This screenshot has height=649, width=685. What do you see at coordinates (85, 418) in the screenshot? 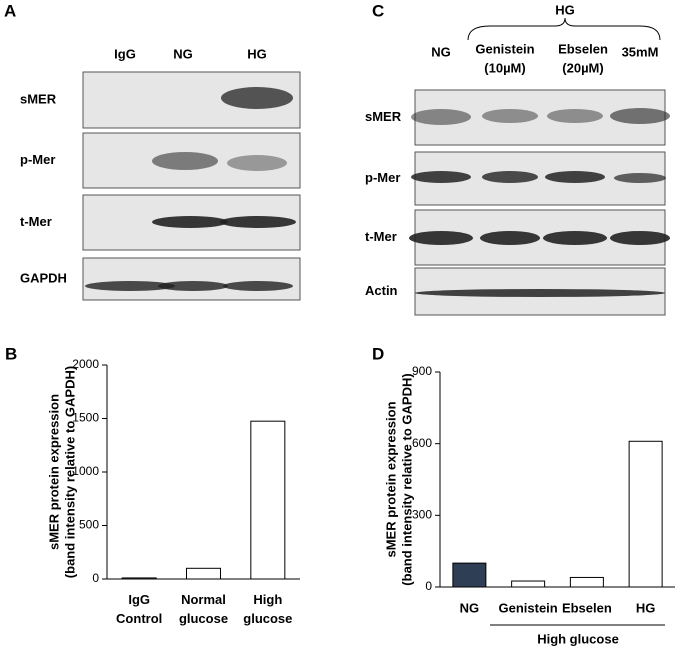
I see `y-tick-label: 1500` at bounding box center [85, 418].